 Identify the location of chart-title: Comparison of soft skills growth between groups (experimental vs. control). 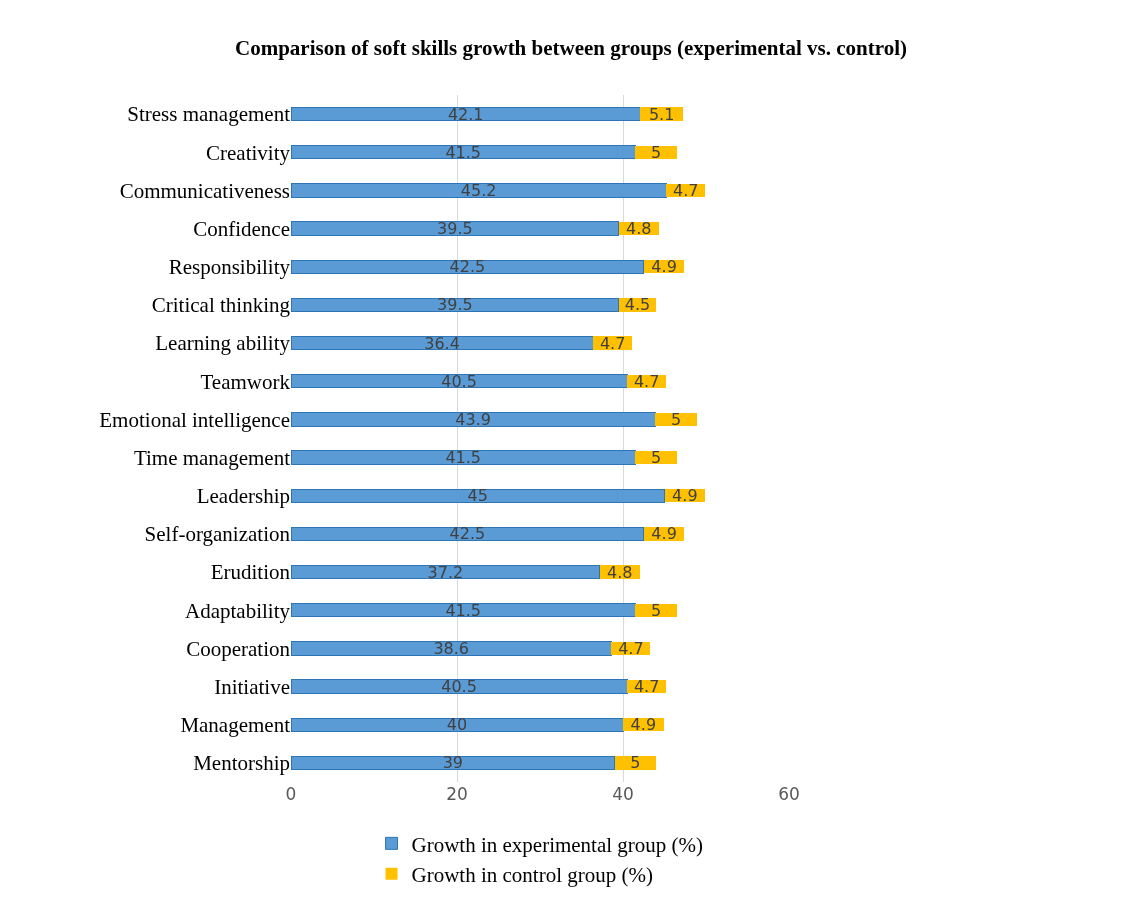
(571, 48).